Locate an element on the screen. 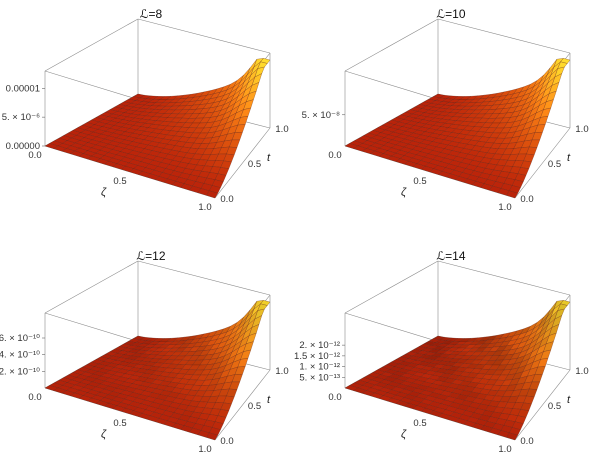 The image size is (590, 467). panel-title: ℒ=8 is located at coordinates (151, 14).